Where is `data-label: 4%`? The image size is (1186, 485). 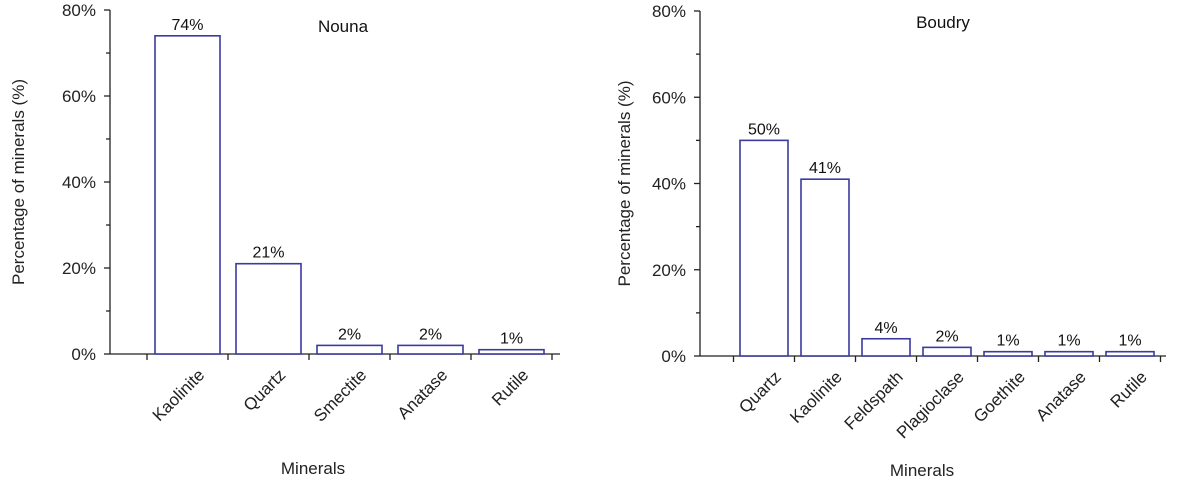
data-label: 4% is located at coordinates (885, 328).